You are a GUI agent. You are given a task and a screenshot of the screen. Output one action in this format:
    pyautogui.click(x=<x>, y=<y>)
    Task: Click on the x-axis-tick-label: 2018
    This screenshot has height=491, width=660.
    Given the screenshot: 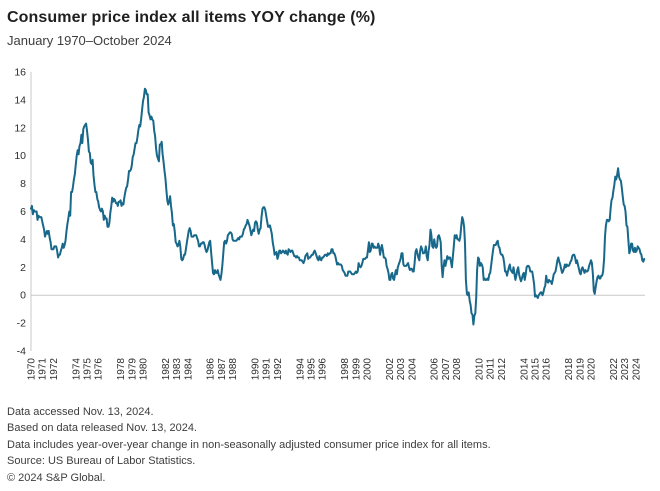 What is the action you would take?
    pyautogui.click(x=569, y=369)
    